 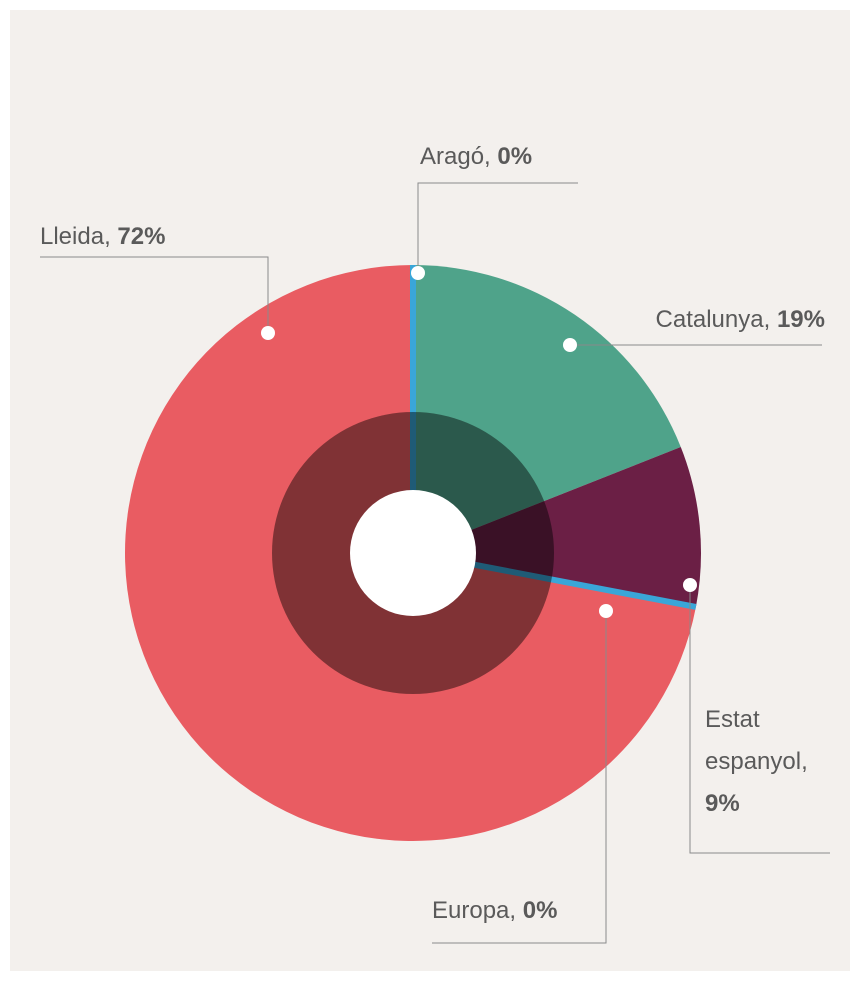 What do you see at coordinates (190, 237) in the screenshot?
I see `slice-label: Lleida, 72%` at bounding box center [190, 237].